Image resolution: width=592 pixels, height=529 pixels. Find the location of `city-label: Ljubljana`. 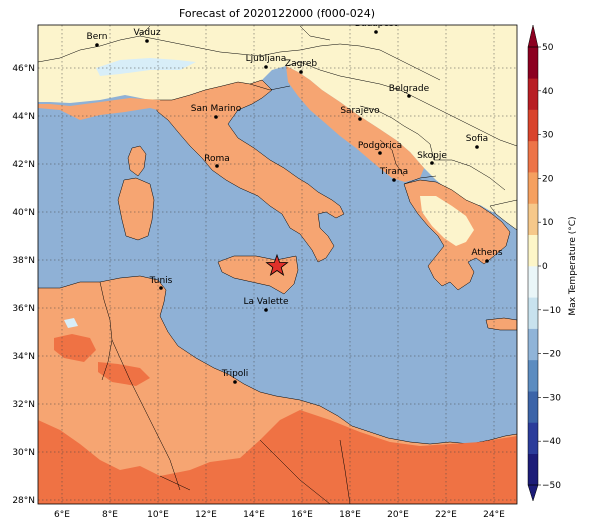

city-label: Ljubljana is located at coordinates (266, 59).